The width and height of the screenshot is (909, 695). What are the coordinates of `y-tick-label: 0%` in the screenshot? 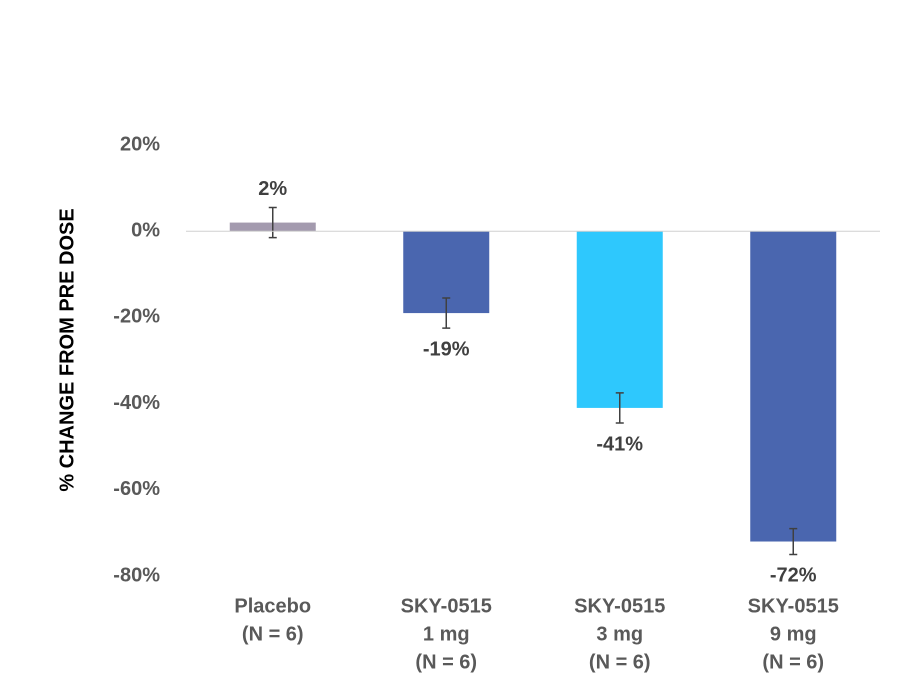 It's located at (145, 230).